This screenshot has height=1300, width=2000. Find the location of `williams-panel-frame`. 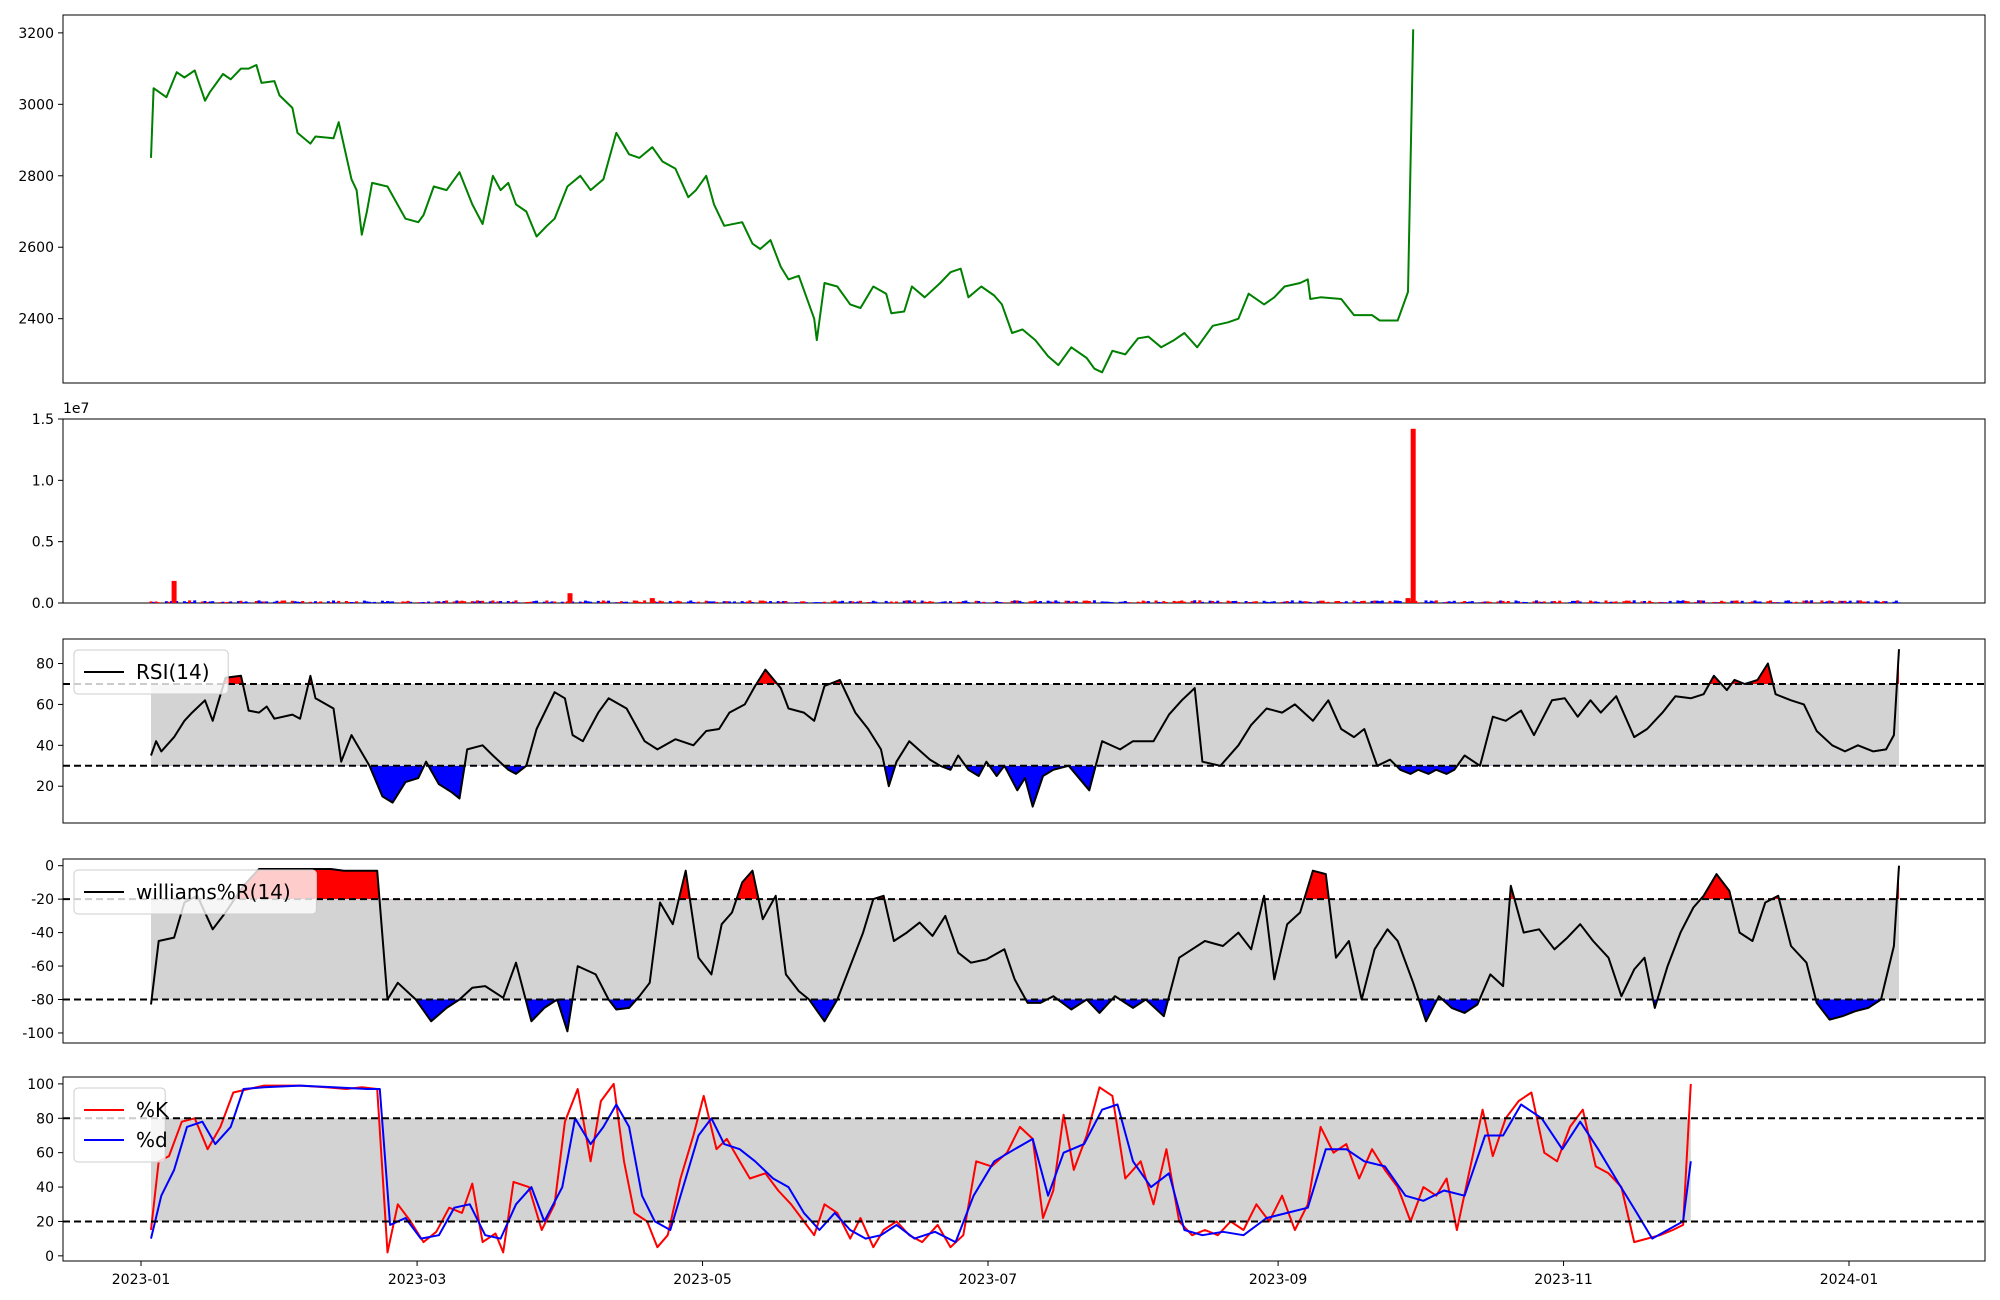

williams-panel-frame is located at coordinates (1024, 951).